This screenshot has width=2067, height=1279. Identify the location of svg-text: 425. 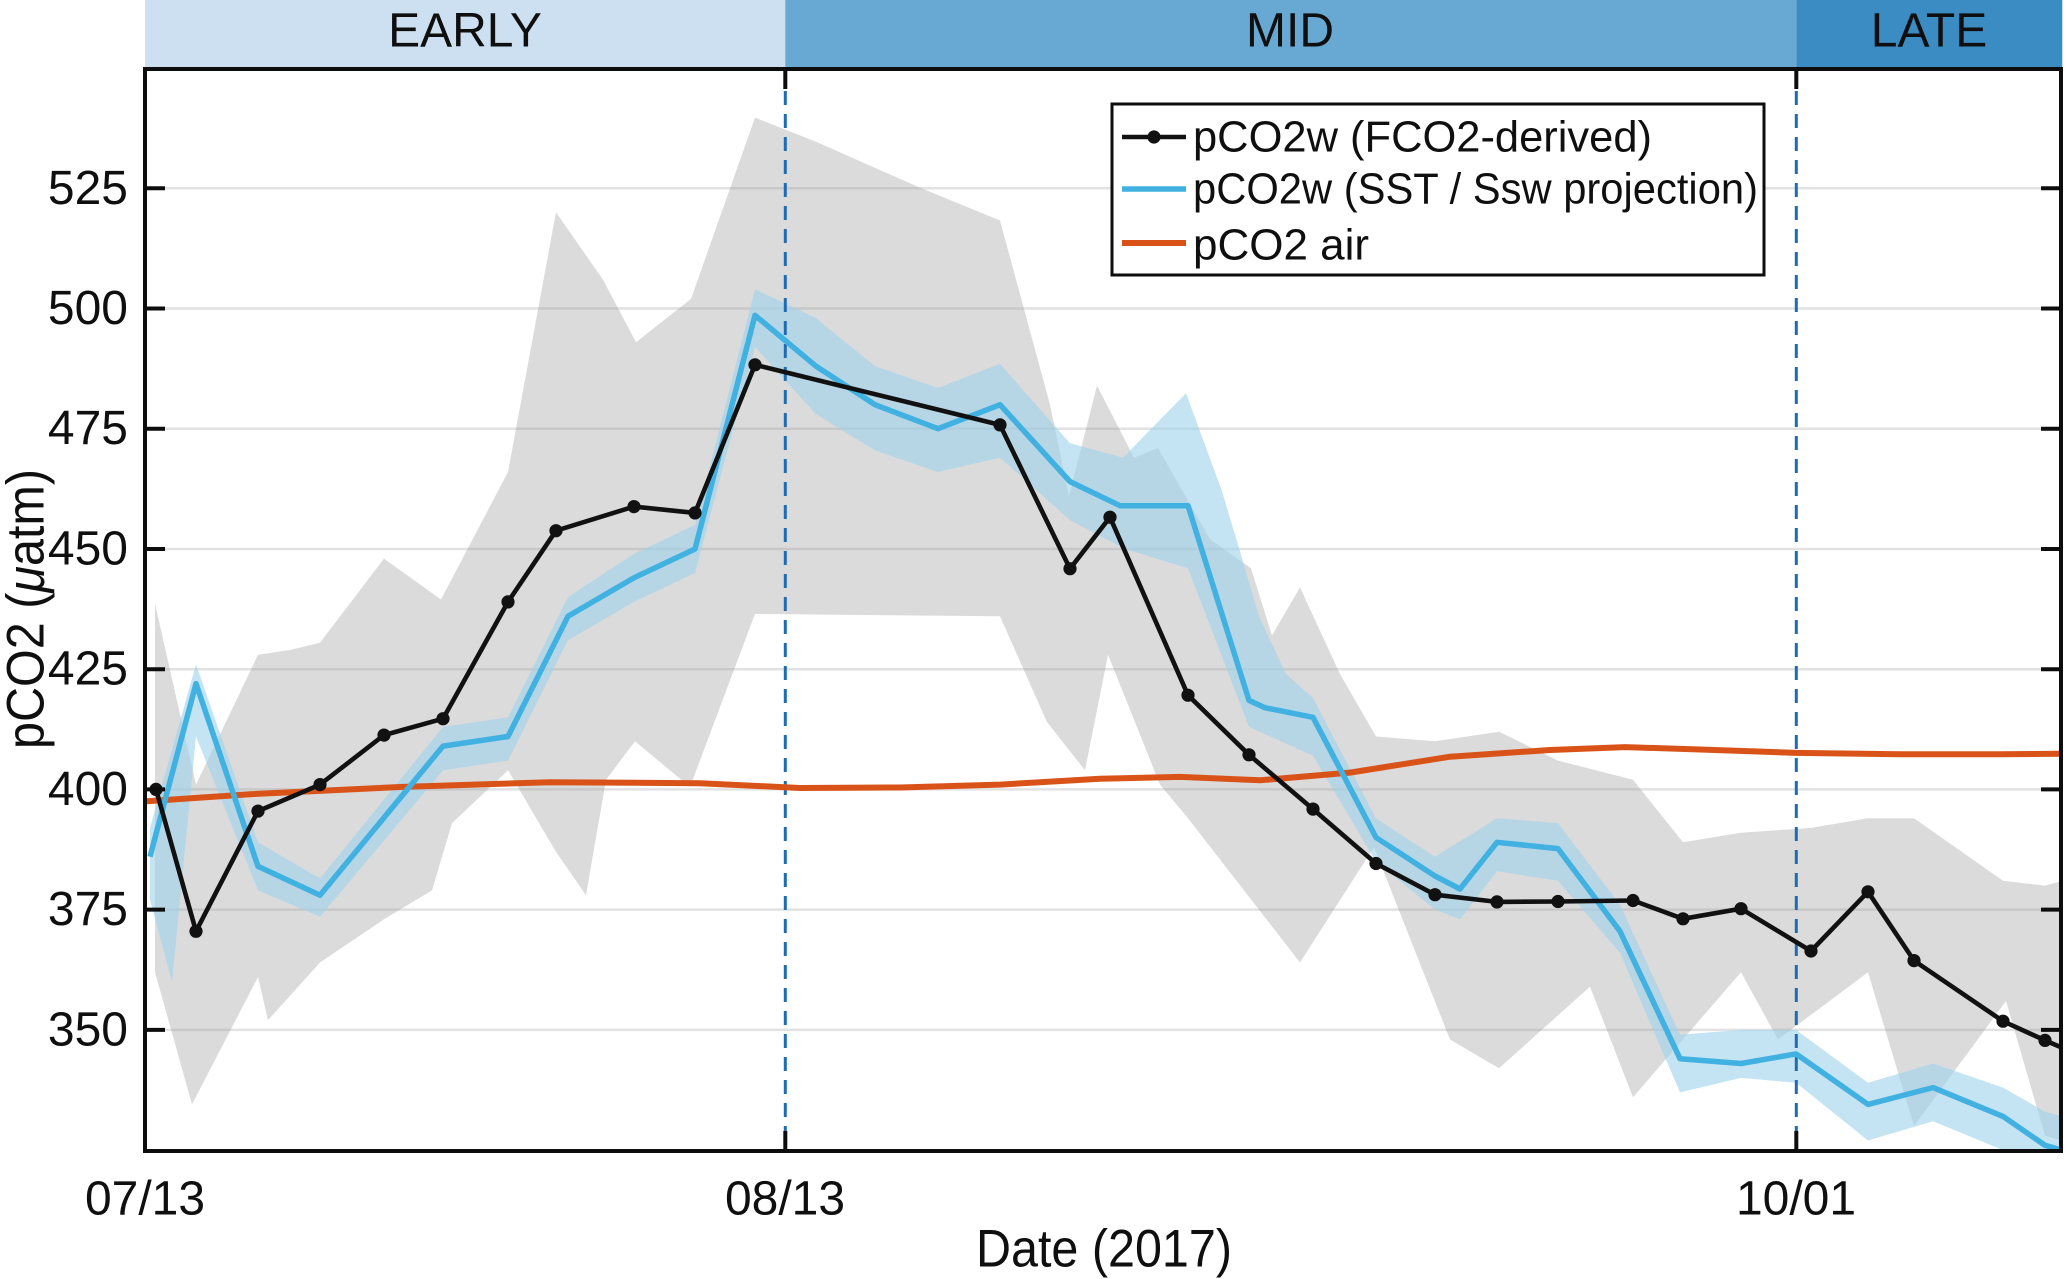
(88, 669).